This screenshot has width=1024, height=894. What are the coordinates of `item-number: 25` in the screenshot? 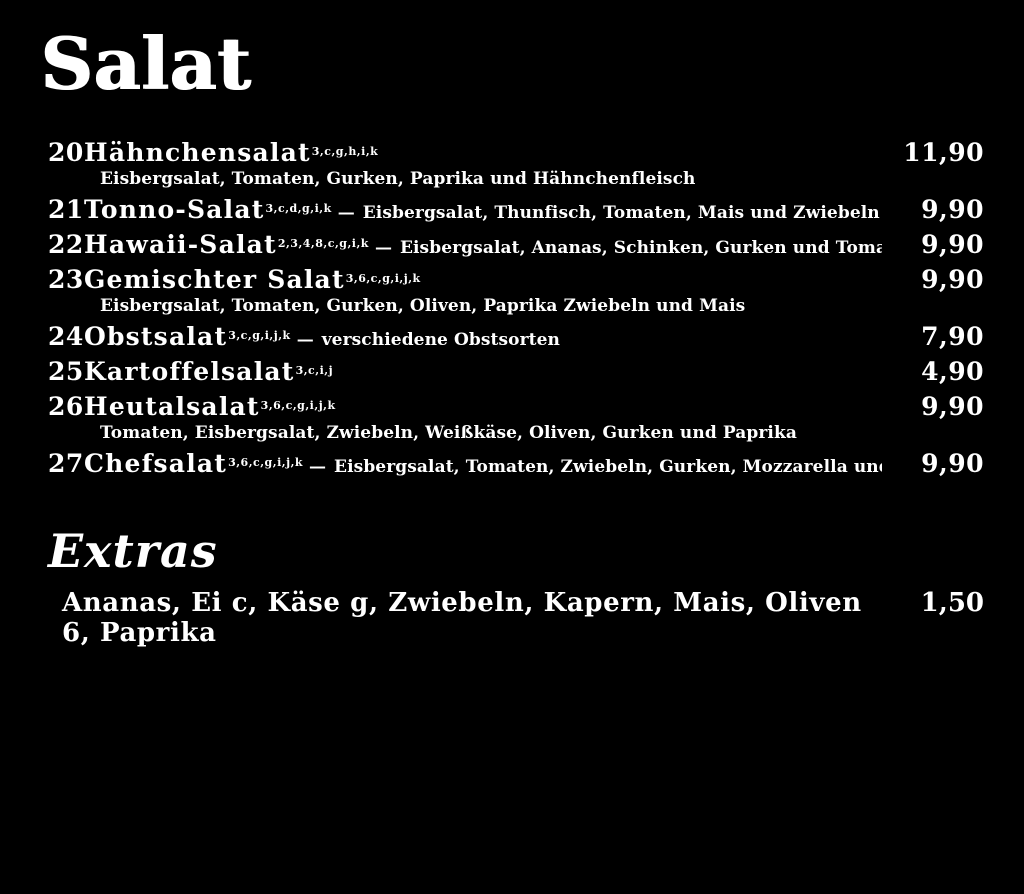 It's located at (66, 371).